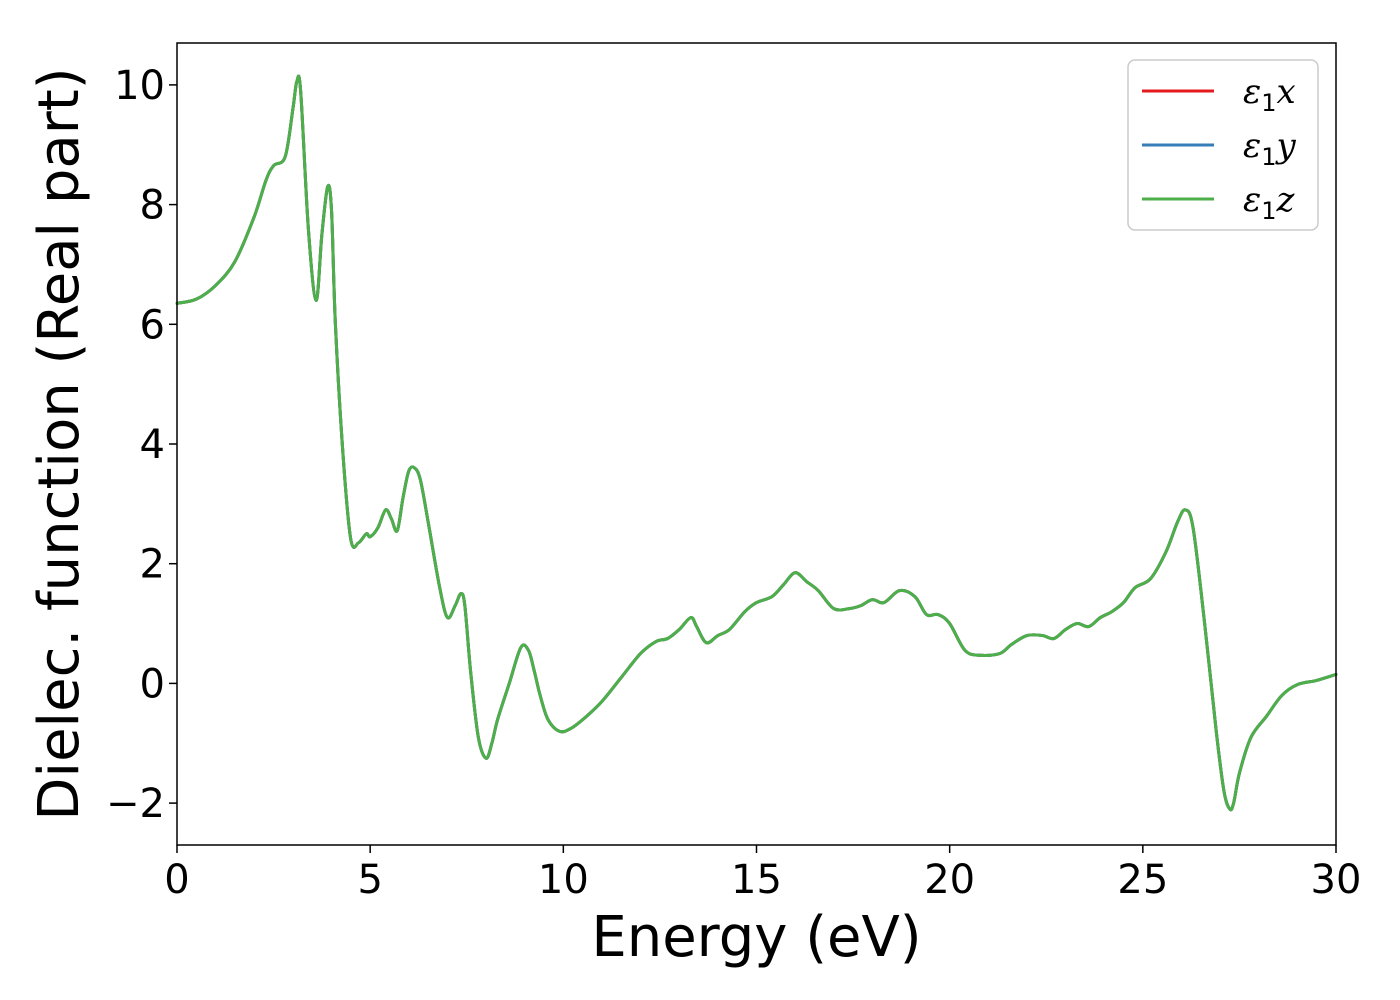  Describe the element at coordinates (1270, 148) in the screenshot. I see `legend-label-y: ε1y` at that location.